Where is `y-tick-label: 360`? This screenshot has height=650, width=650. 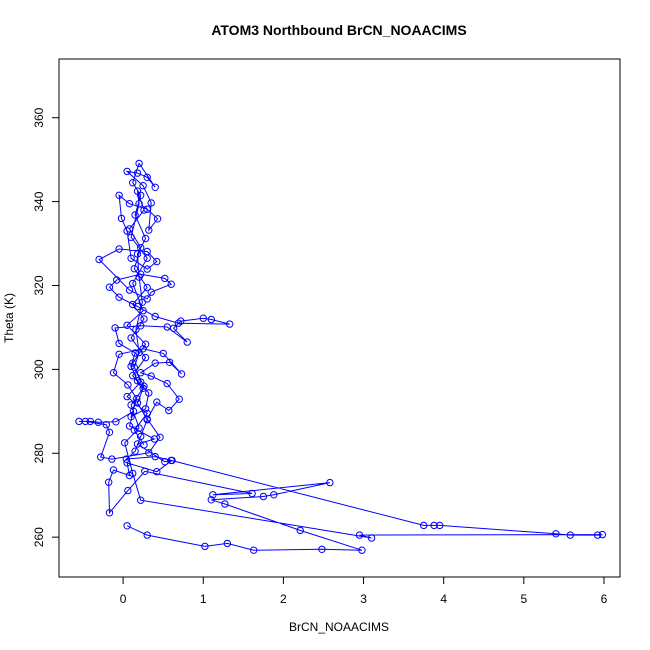 y-tick-label: 360 is located at coordinates (39, 117).